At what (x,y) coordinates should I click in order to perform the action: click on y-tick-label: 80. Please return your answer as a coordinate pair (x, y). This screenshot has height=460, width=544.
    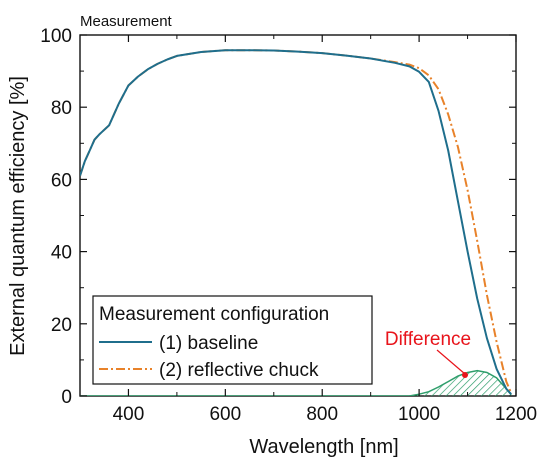
    Looking at the image, I should click on (61, 108).